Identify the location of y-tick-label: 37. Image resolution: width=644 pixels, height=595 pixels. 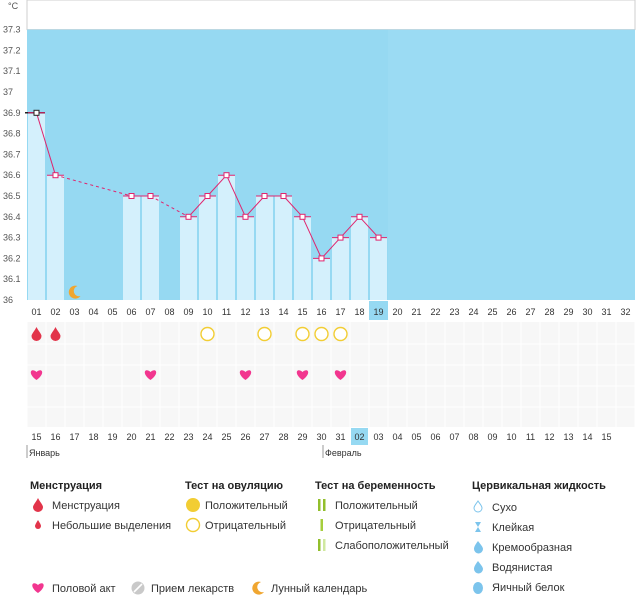
(8, 92).